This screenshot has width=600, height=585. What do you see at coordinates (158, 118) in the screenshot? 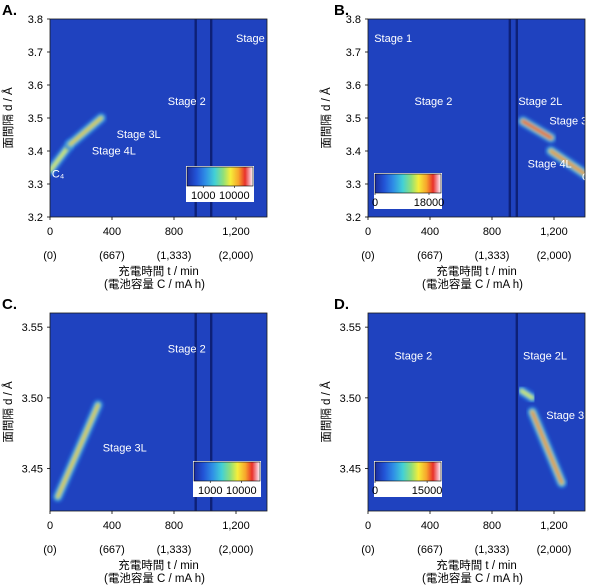
I see `heatmap-area` at bounding box center [158, 118].